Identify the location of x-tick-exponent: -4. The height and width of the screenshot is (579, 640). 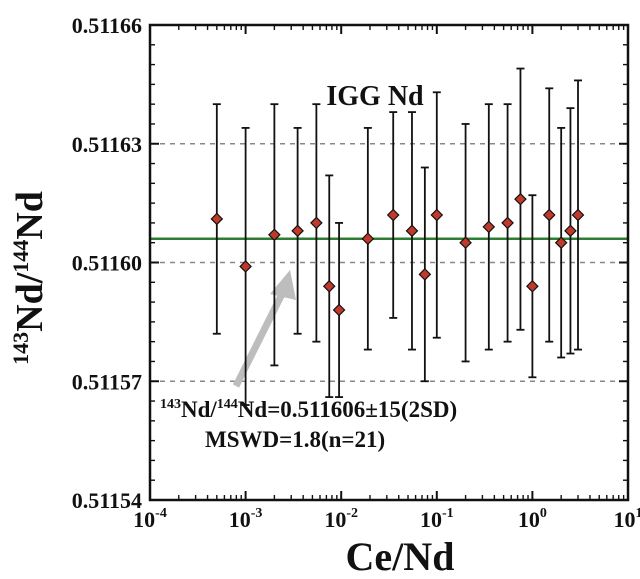
(161, 513).